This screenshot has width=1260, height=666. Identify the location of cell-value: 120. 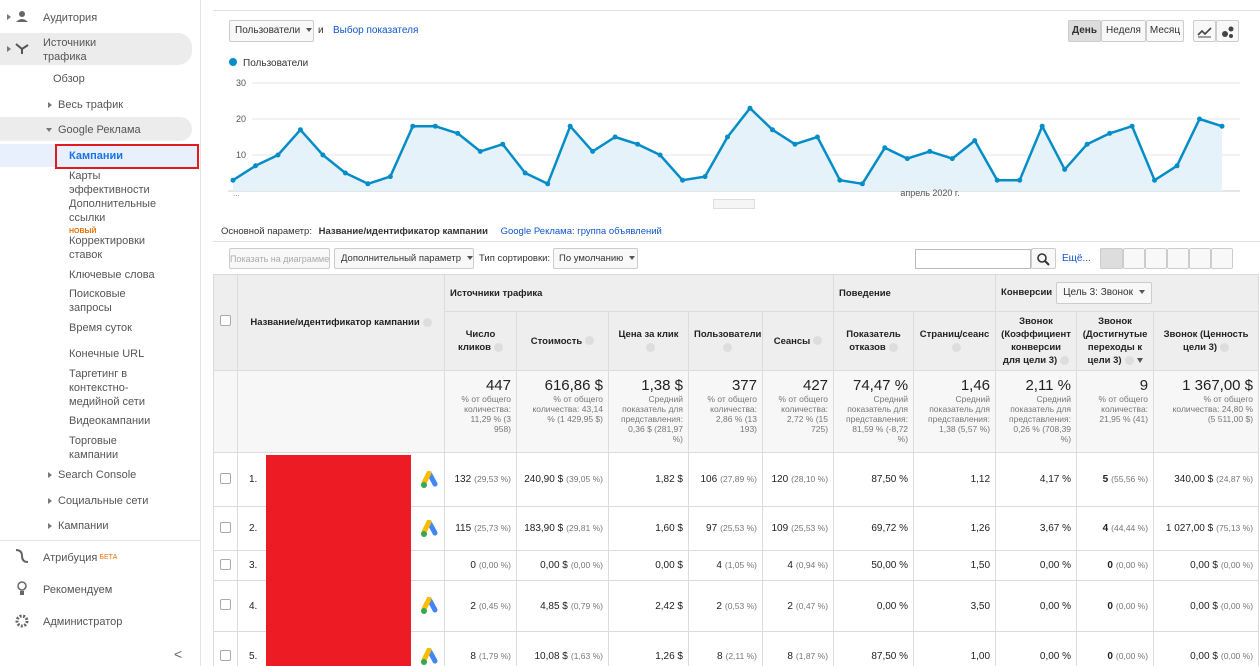
(780, 479).